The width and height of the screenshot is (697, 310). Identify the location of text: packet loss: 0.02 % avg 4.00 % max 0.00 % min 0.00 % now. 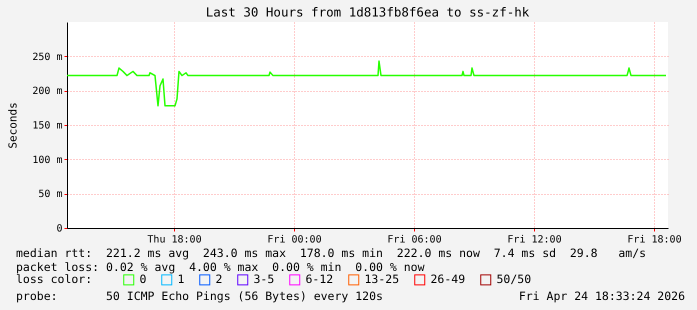
(220, 267).